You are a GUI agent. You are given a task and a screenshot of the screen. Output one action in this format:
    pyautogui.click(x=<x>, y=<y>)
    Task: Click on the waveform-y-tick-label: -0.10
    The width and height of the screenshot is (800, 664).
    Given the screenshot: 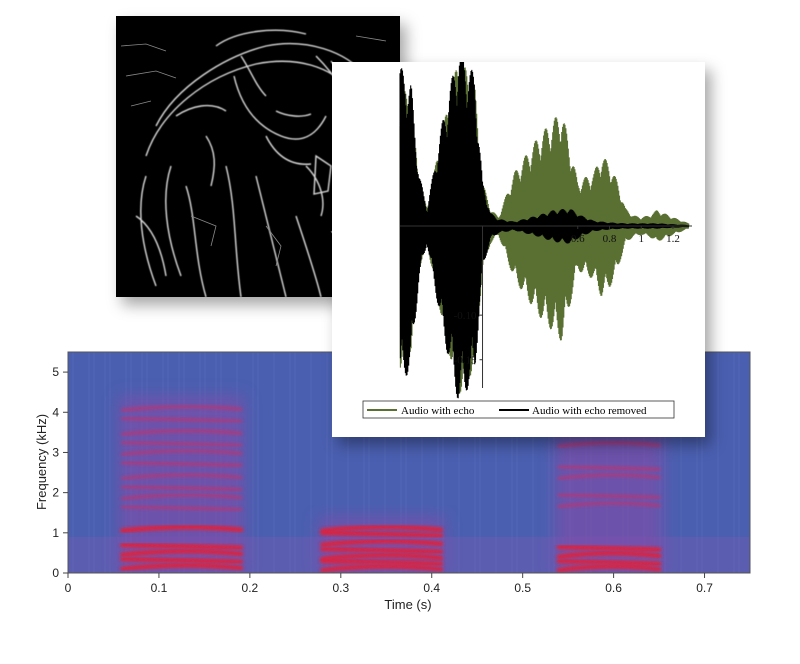 What is the action you would take?
    pyautogui.click(x=465, y=316)
    